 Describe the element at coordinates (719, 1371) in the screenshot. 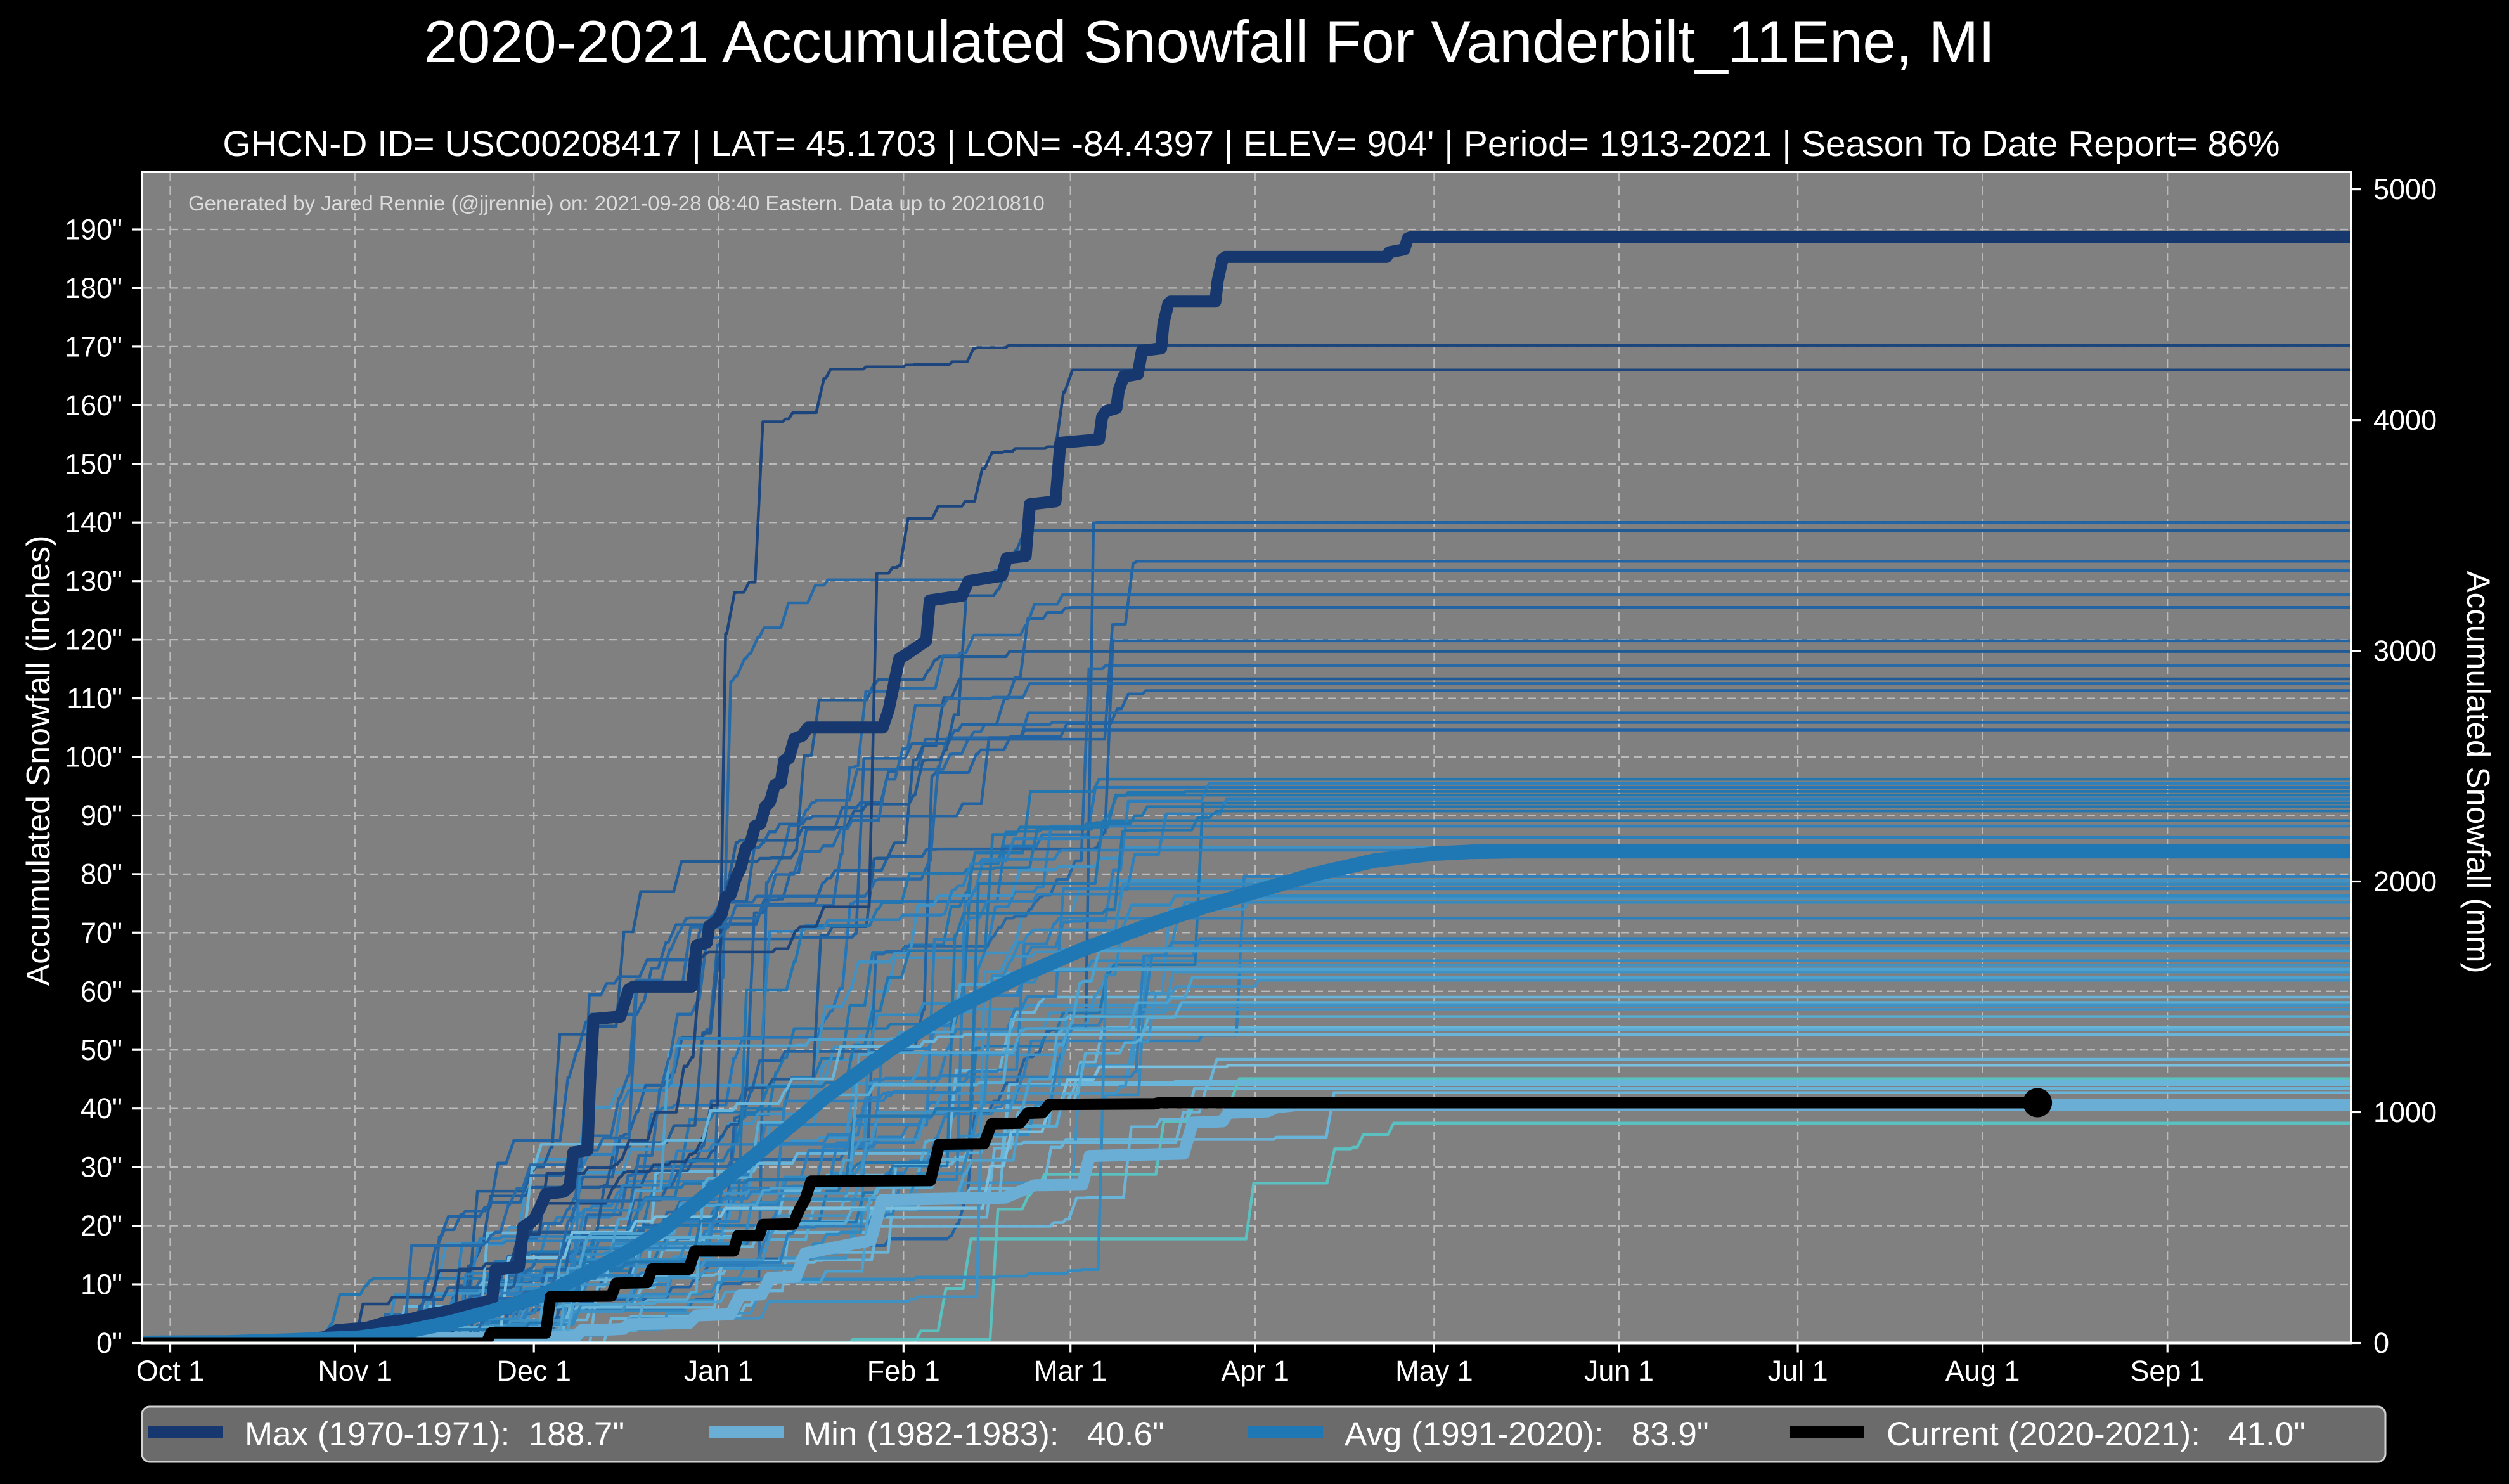

I see `svg-text: Jan 1` at that location.